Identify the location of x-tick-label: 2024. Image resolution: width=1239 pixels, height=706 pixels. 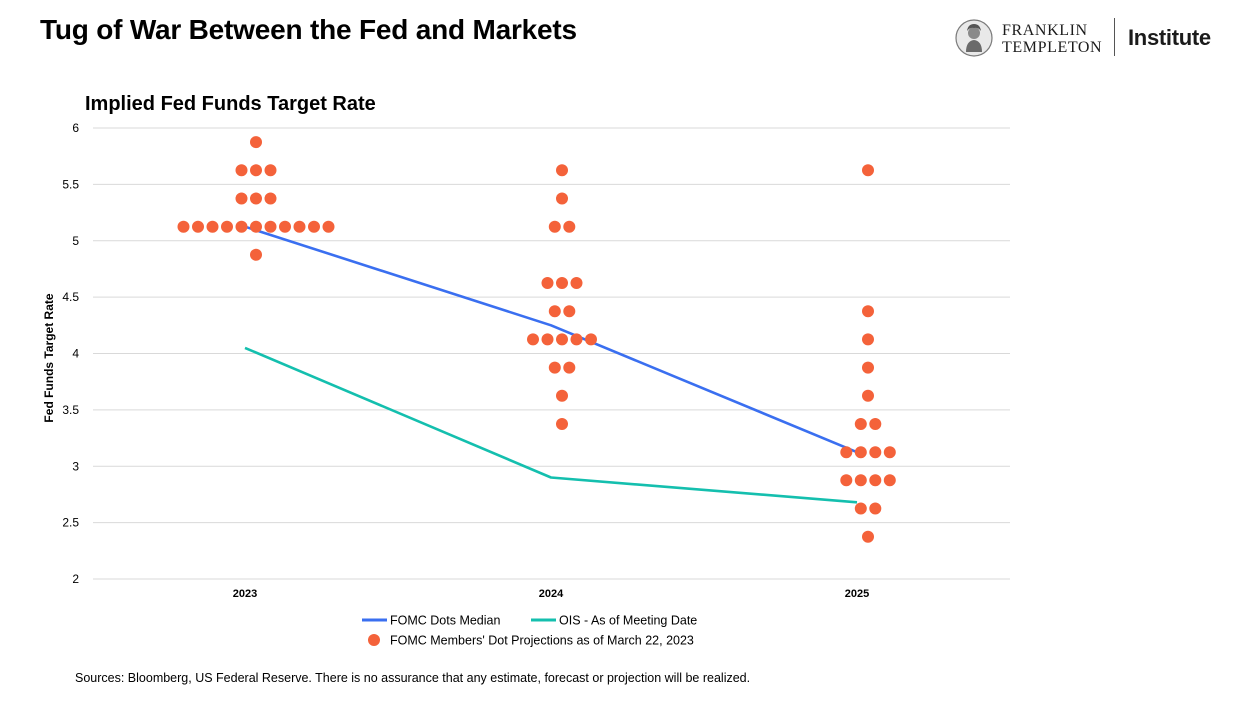
(551, 594).